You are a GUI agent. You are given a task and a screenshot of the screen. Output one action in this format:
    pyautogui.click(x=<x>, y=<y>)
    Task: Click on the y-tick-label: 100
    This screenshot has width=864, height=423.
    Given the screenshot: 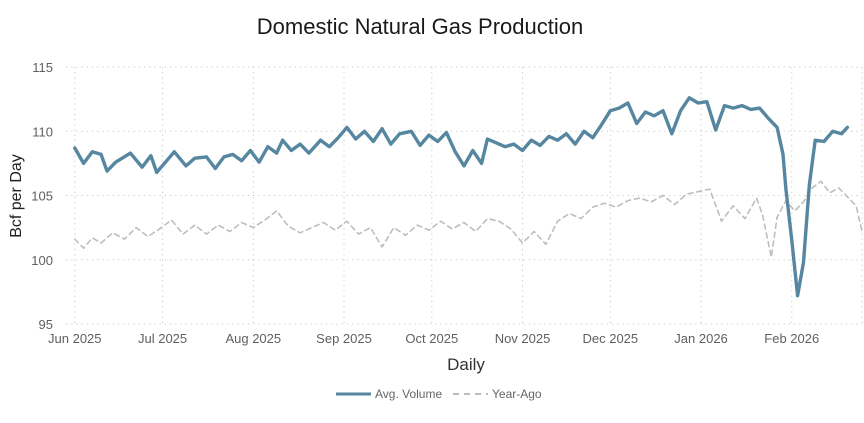 What is the action you would take?
    pyautogui.click(x=42, y=260)
    